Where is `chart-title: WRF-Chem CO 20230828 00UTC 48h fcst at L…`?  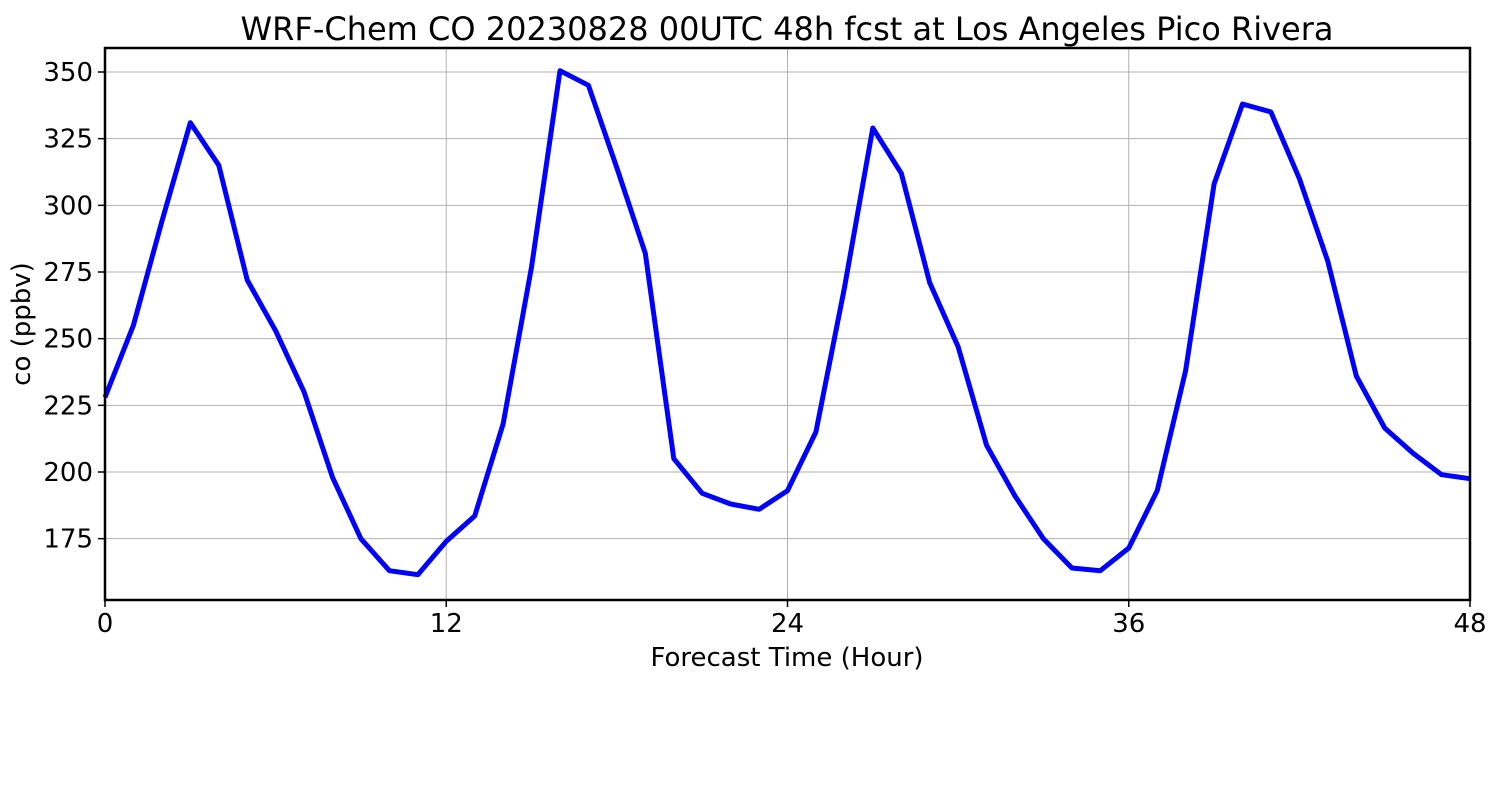
chart-title: WRF-Chem CO 20230828 00UTC 48h fcst at L… is located at coordinates (787, 29).